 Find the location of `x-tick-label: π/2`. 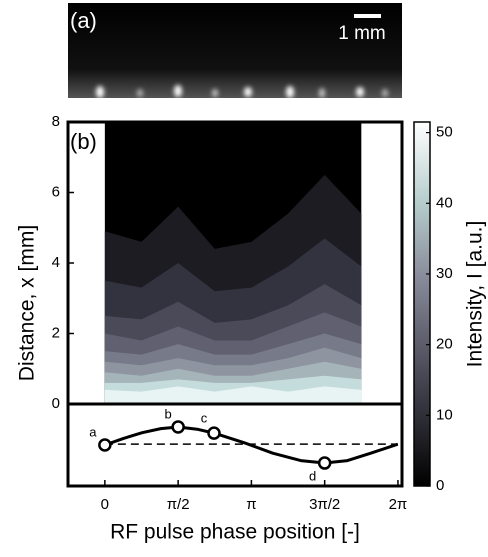

x-tick-label: π/2 is located at coordinates (178, 504).